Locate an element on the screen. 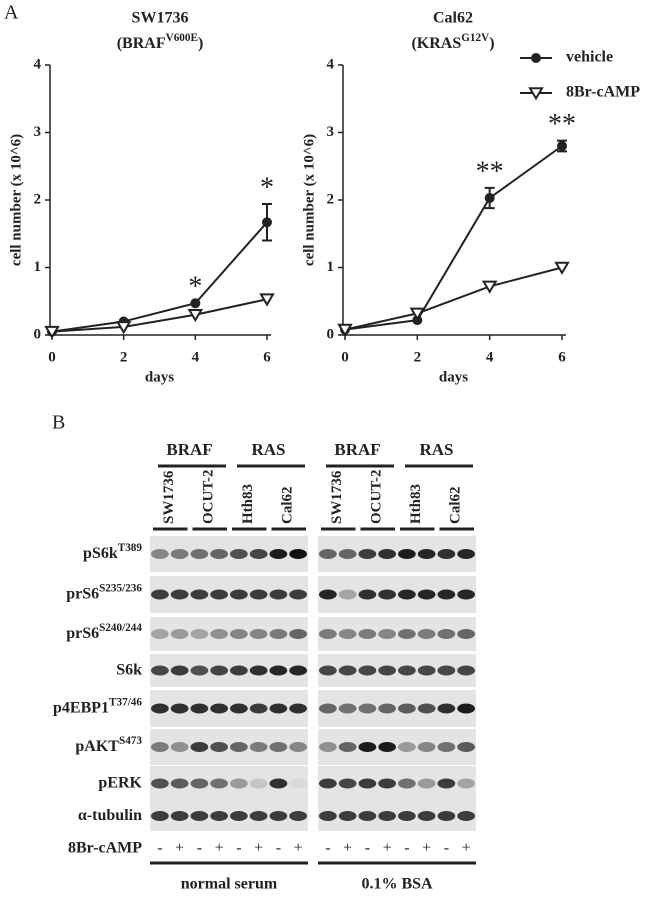 The image size is (662, 899). text-part: pS6k is located at coordinates (100, 553).